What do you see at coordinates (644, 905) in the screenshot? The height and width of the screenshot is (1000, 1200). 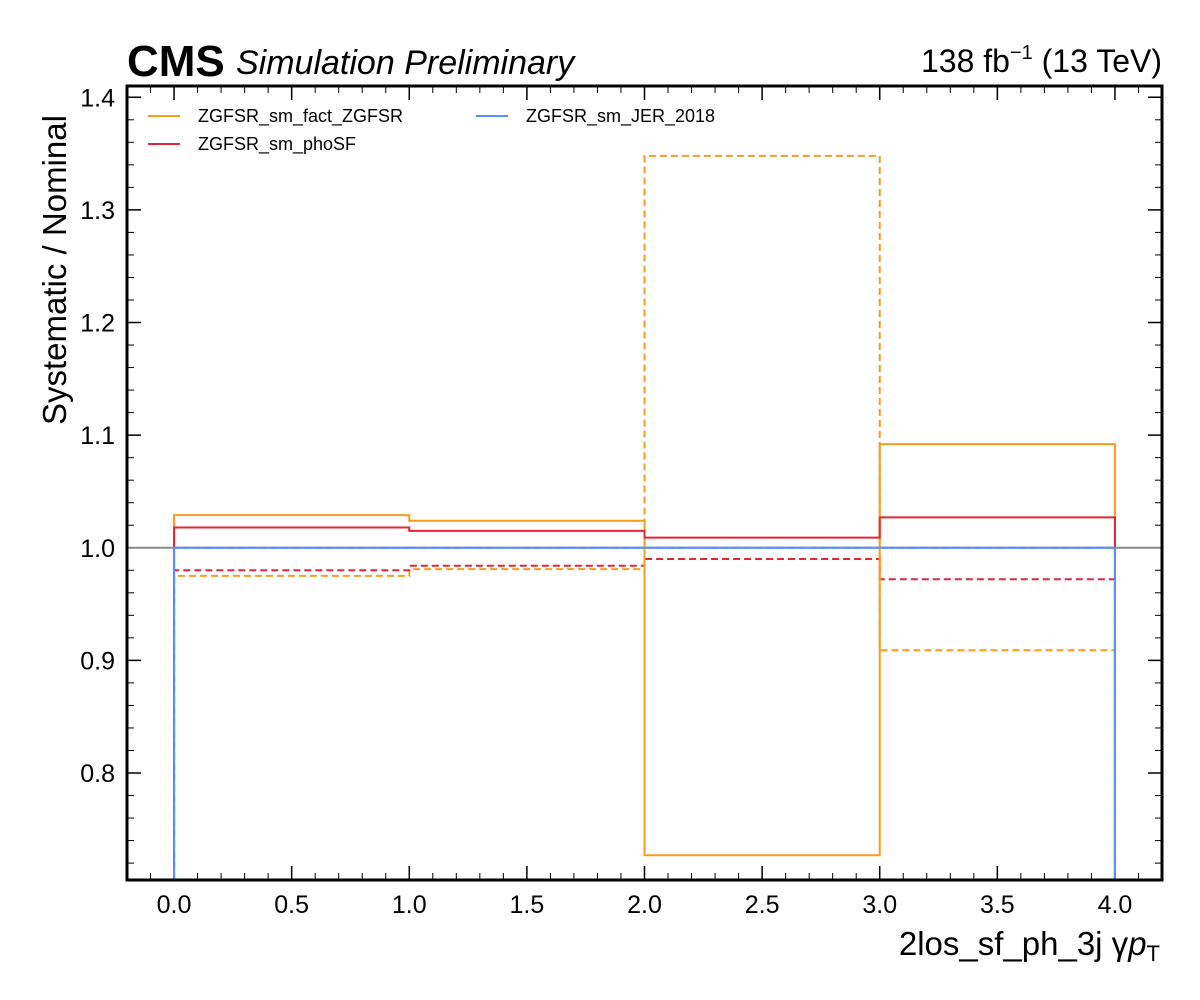 I see `x-tick-label: 2.0` at bounding box center [644, 905].